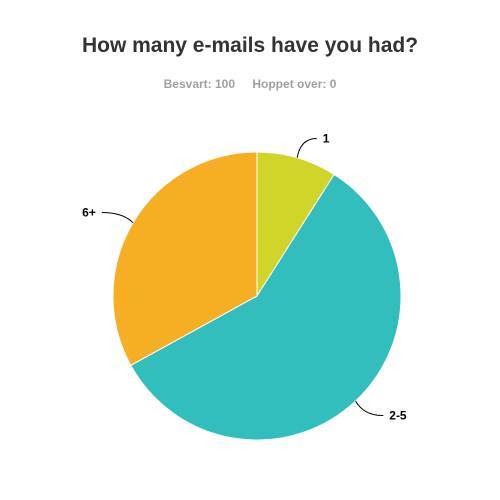 The width and height of the screenshot is (500, 500). I want to click on slice-label-2-5: 2-5, so click(398, 416).